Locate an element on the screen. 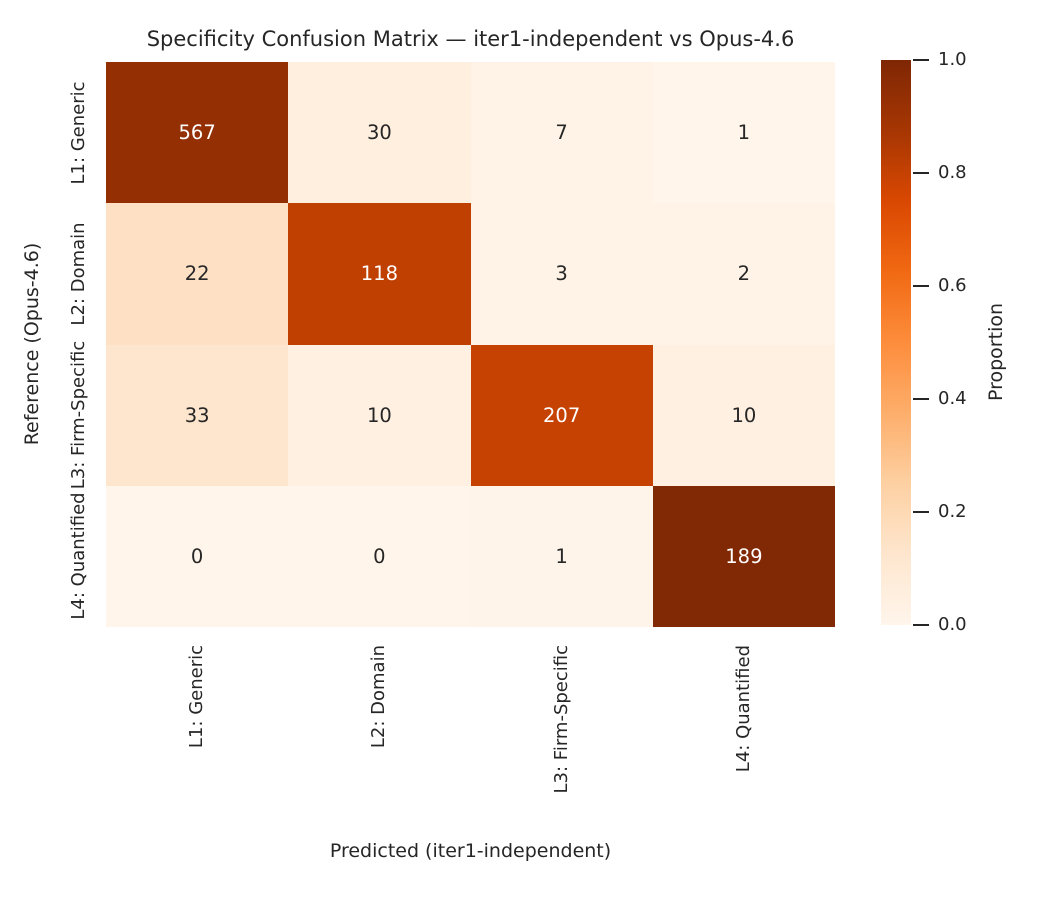 The height and width of the screenshot is (900, 1050). colorbar-tick-label: 0.2 is located at coordinates (952, 511).